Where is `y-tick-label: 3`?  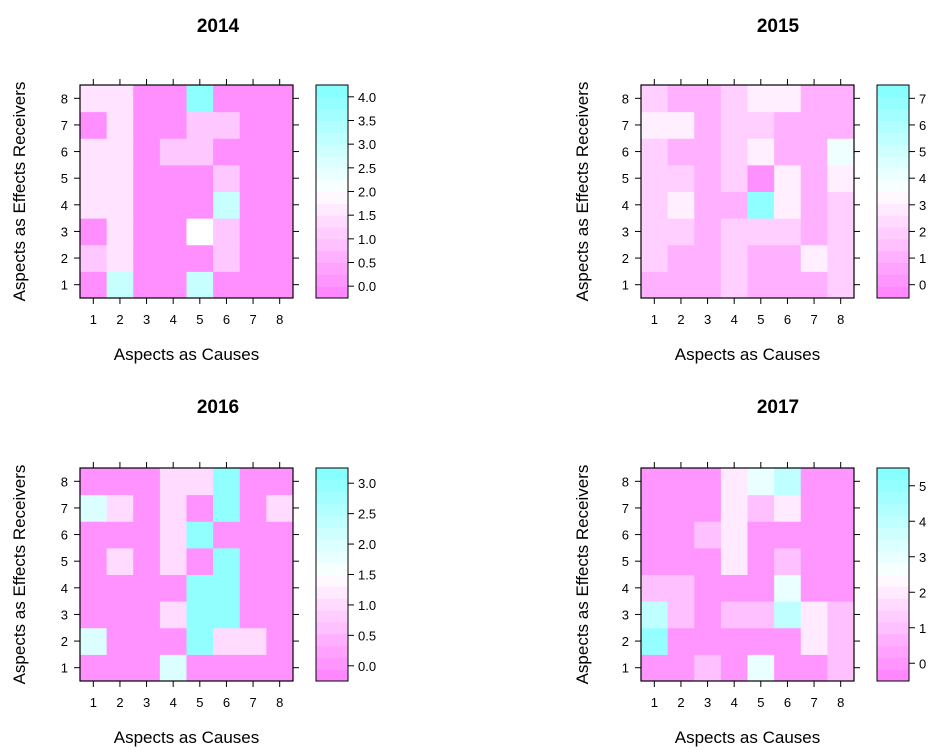
y-tick-label: 3 is located at coordinates (625, 614).